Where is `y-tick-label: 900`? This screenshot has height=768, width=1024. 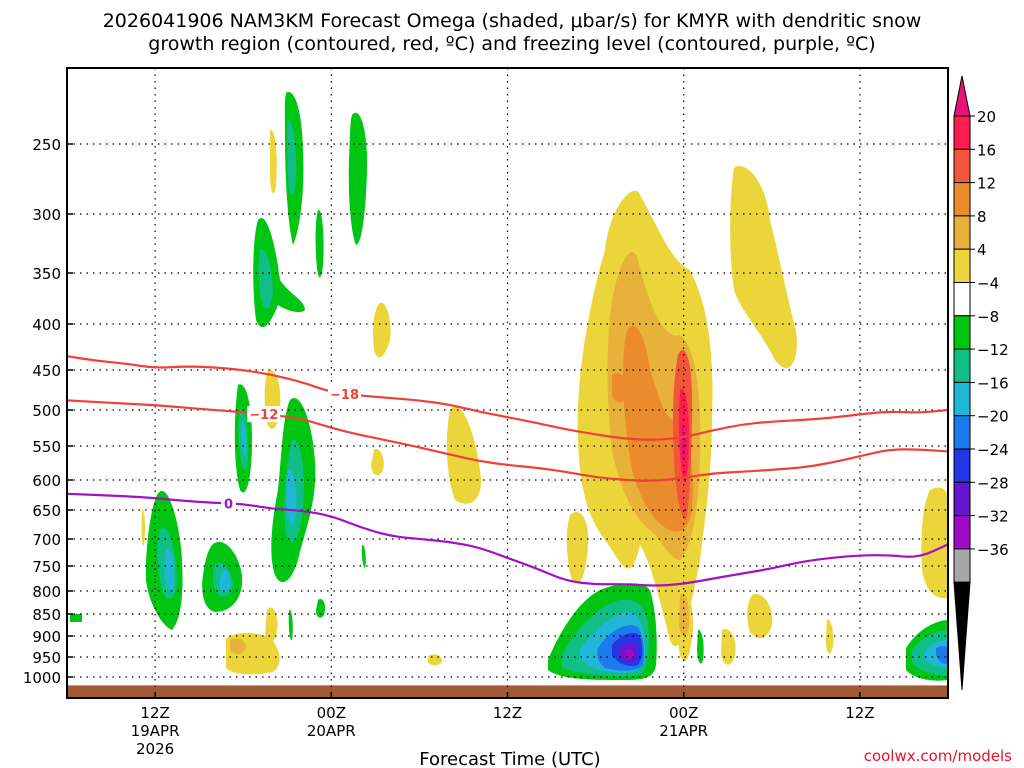
y-tick-label: 900 is located at coordinates (46, 637).